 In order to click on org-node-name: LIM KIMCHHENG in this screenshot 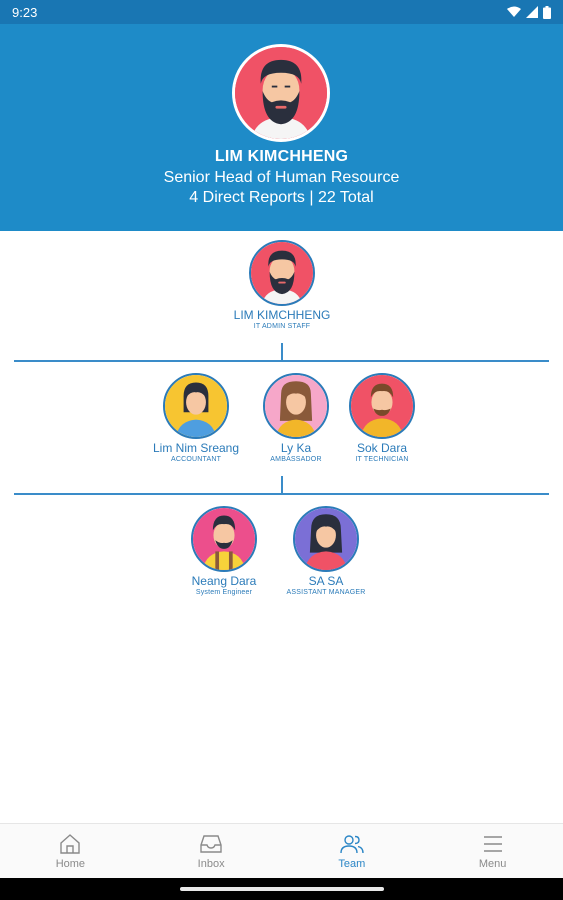, I will do `click(282, 315)`.